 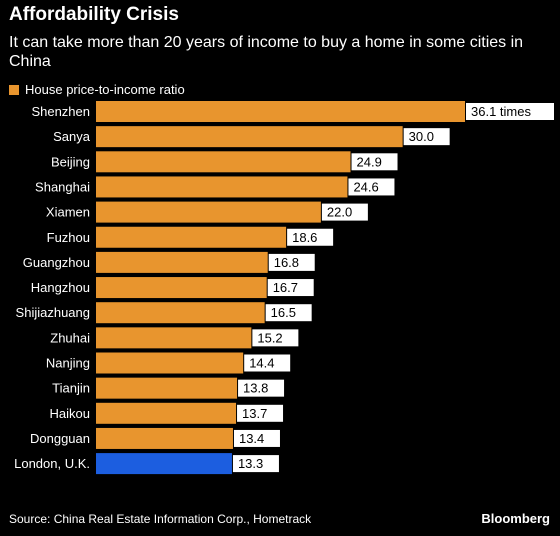 I want to click on data-label: 24.9, so click(x=369, y=161).